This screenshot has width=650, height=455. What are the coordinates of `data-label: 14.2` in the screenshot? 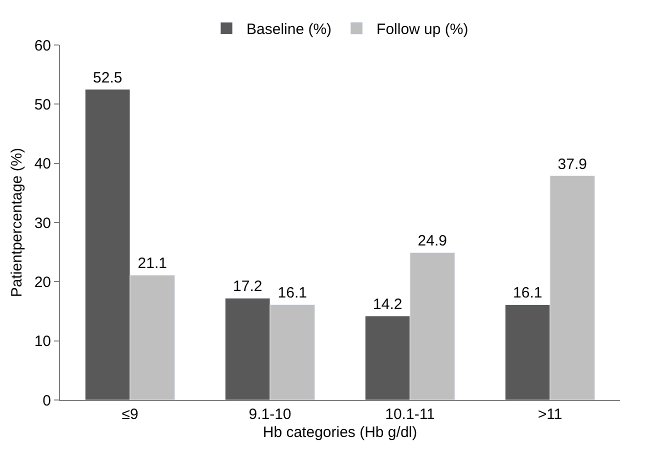 It's located at (387, 304).